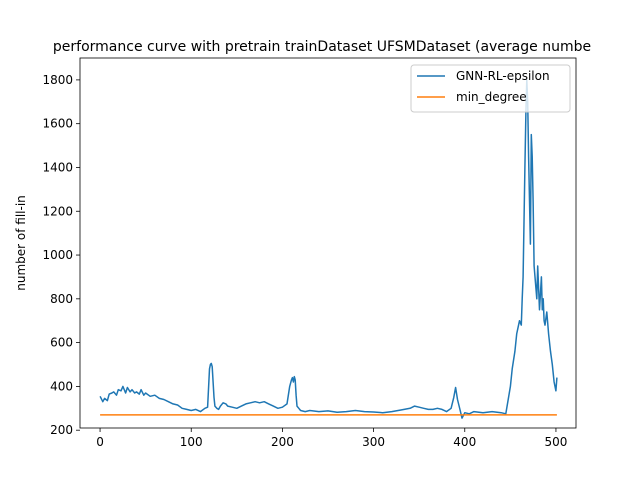 The image size is (640, 484). Describe the element at coordinates (57, 255) in the screenshot. I see `y-tick-label: 1000` at that location.